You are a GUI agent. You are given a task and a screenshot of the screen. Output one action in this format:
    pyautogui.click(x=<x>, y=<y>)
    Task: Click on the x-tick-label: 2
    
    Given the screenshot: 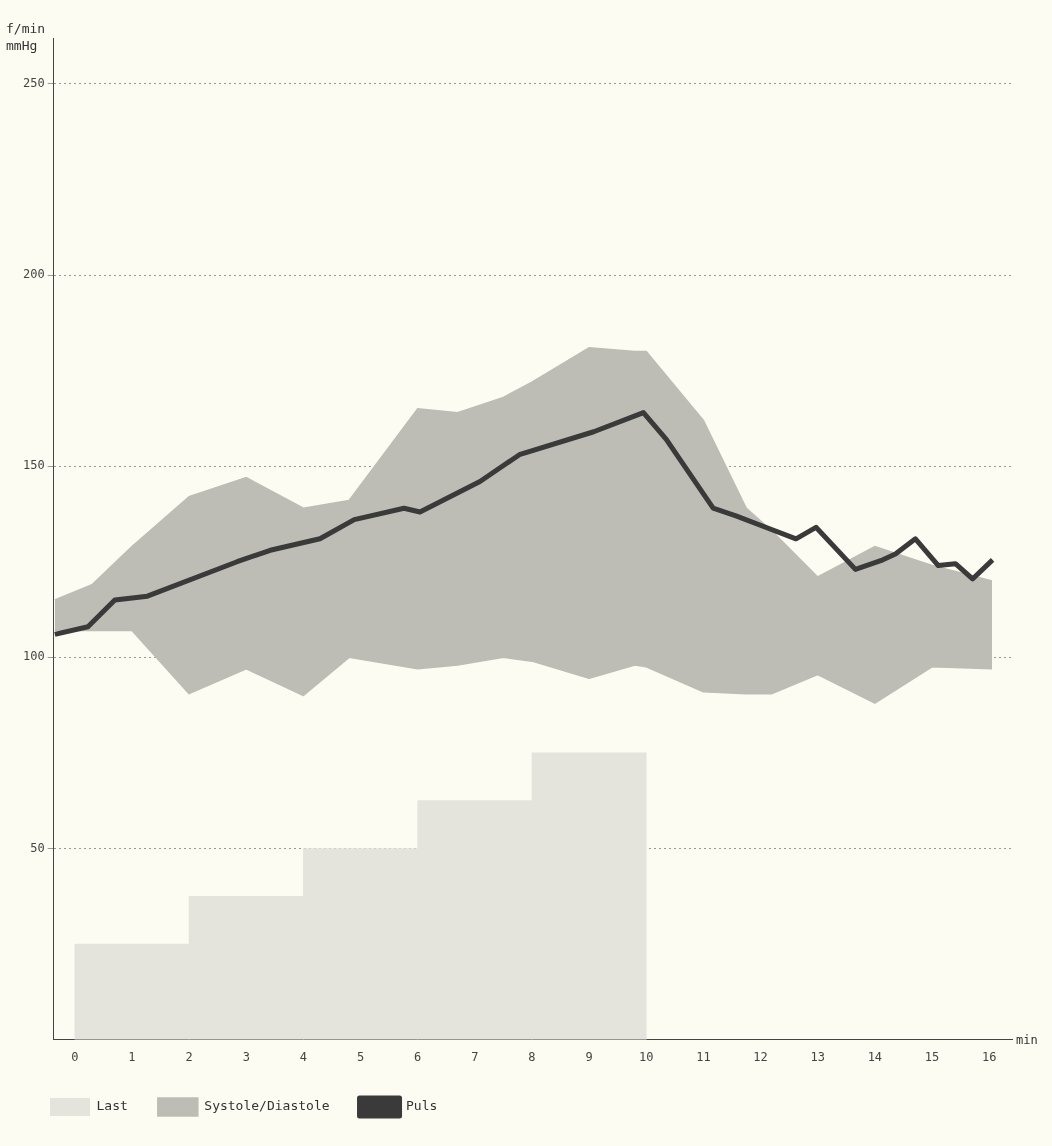 What is the action you would take?
    pyautogui.click(x=189, y=1056)
    